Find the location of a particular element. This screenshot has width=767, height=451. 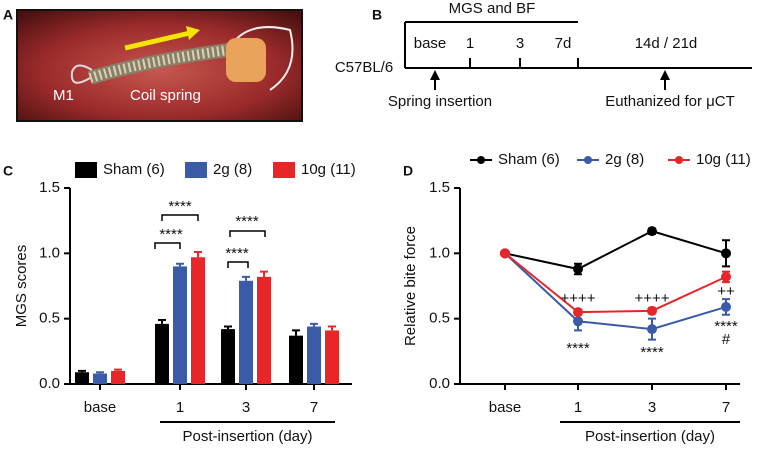

event-label: Euthanized for μCT is located at coordinates (670, 101).